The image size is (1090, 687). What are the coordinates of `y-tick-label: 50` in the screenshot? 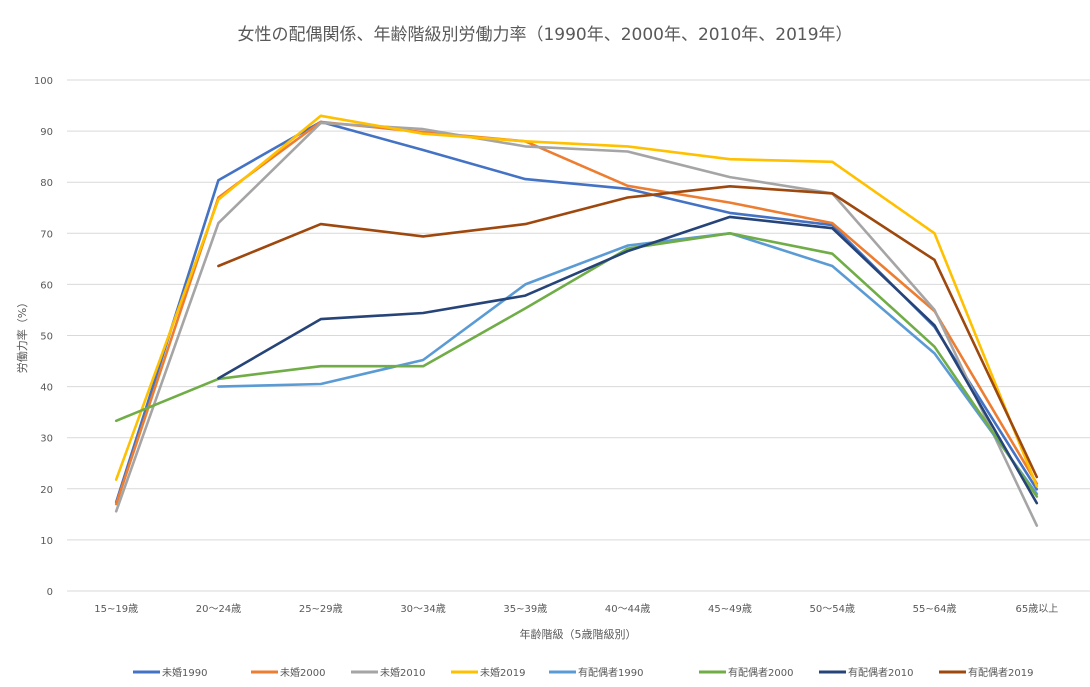 It's located at (46, 337).